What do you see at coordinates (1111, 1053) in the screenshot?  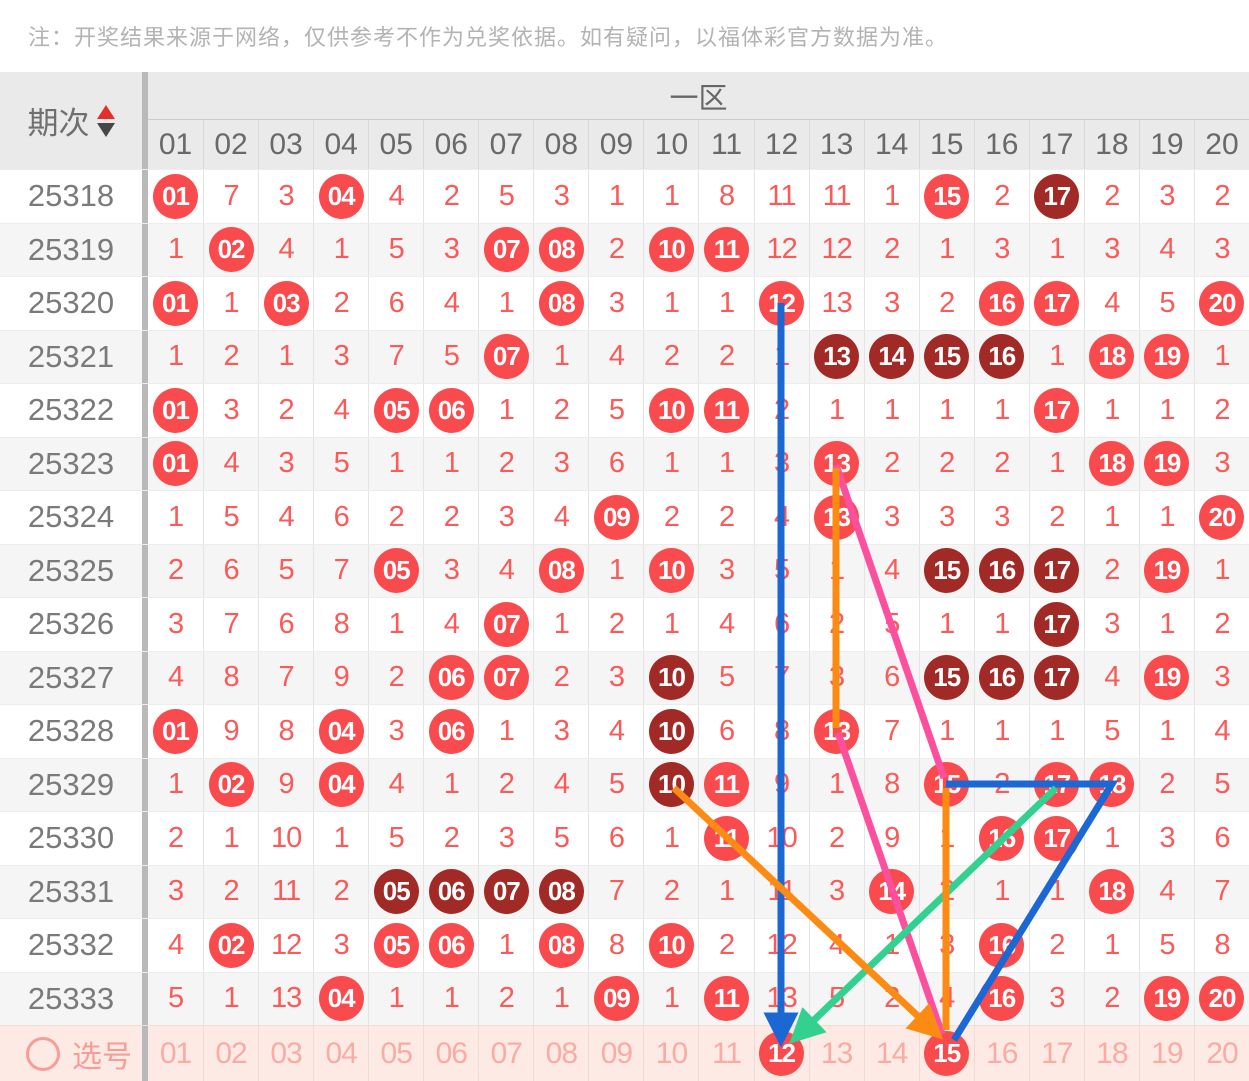 I see `pick-cell-18: 18` at bounding box center [1111, 1053].